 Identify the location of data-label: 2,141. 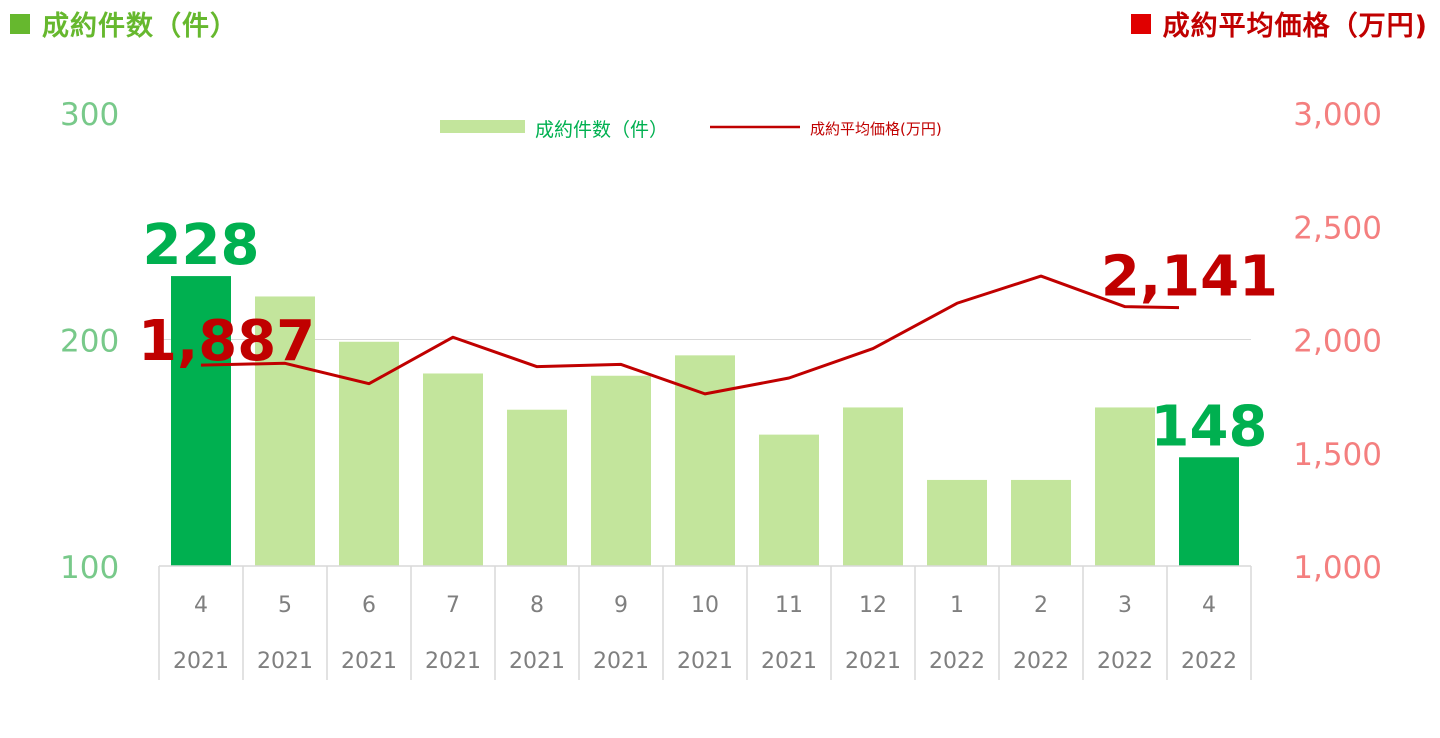
(1189, 277).